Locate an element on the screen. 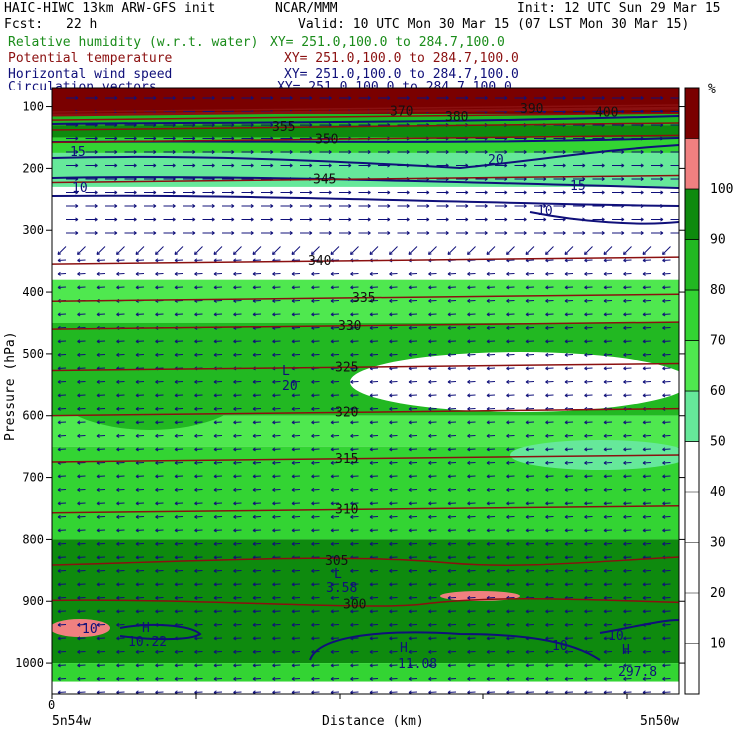 The width and height of the screenshot is (740, 740). extremum-value: 11.08 is located at coordinates (417, 664).